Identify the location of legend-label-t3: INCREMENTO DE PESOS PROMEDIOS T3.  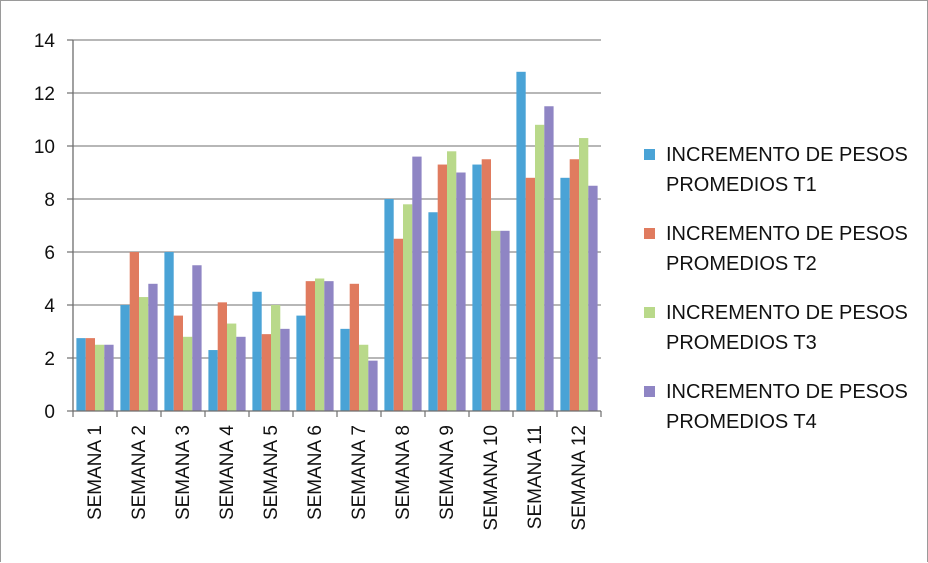
(787, 328).